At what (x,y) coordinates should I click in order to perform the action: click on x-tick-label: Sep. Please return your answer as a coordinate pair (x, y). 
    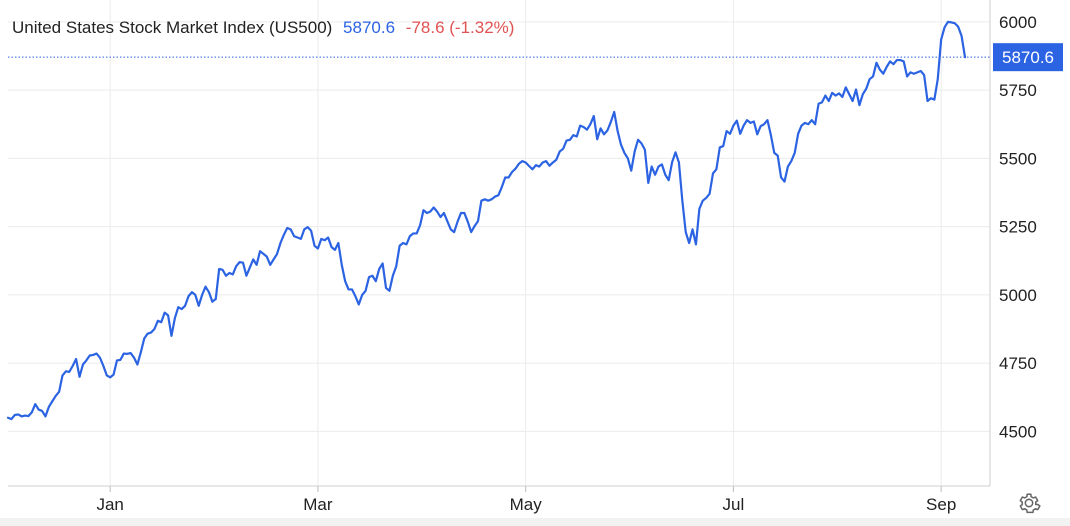
    Looking at the image, I should click on (941, 504).